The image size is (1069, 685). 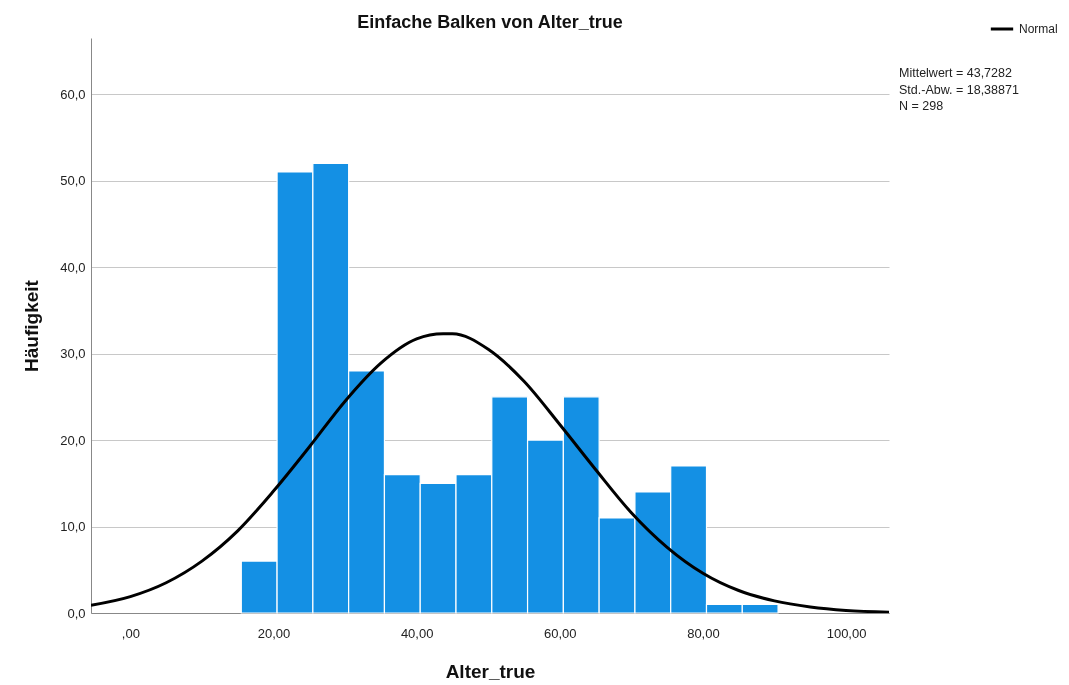 What do you see at coordinates (703, 633) in the screenshot?
I see `x-tick-label: 80,00` at bounding box center [703, 633].